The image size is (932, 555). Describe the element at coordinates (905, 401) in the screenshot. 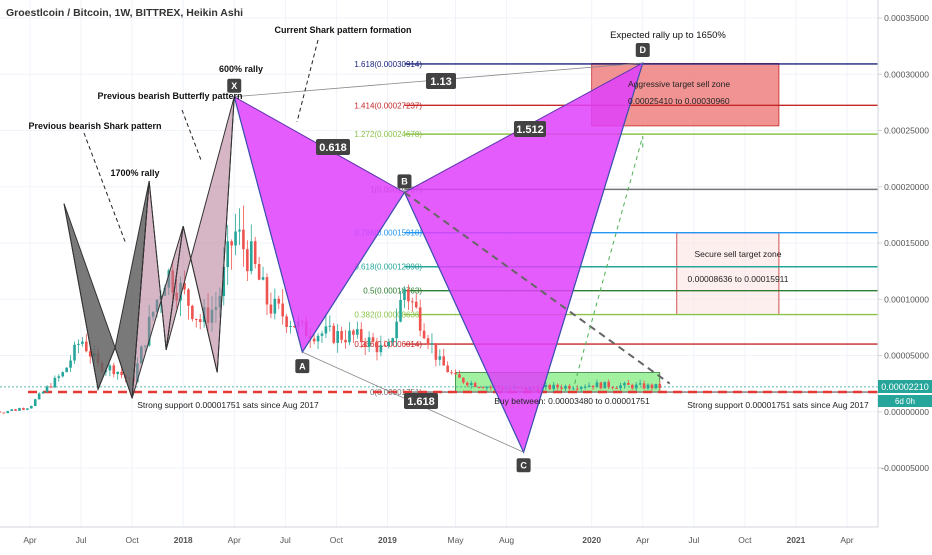

I see `countdown-badge` at that location.